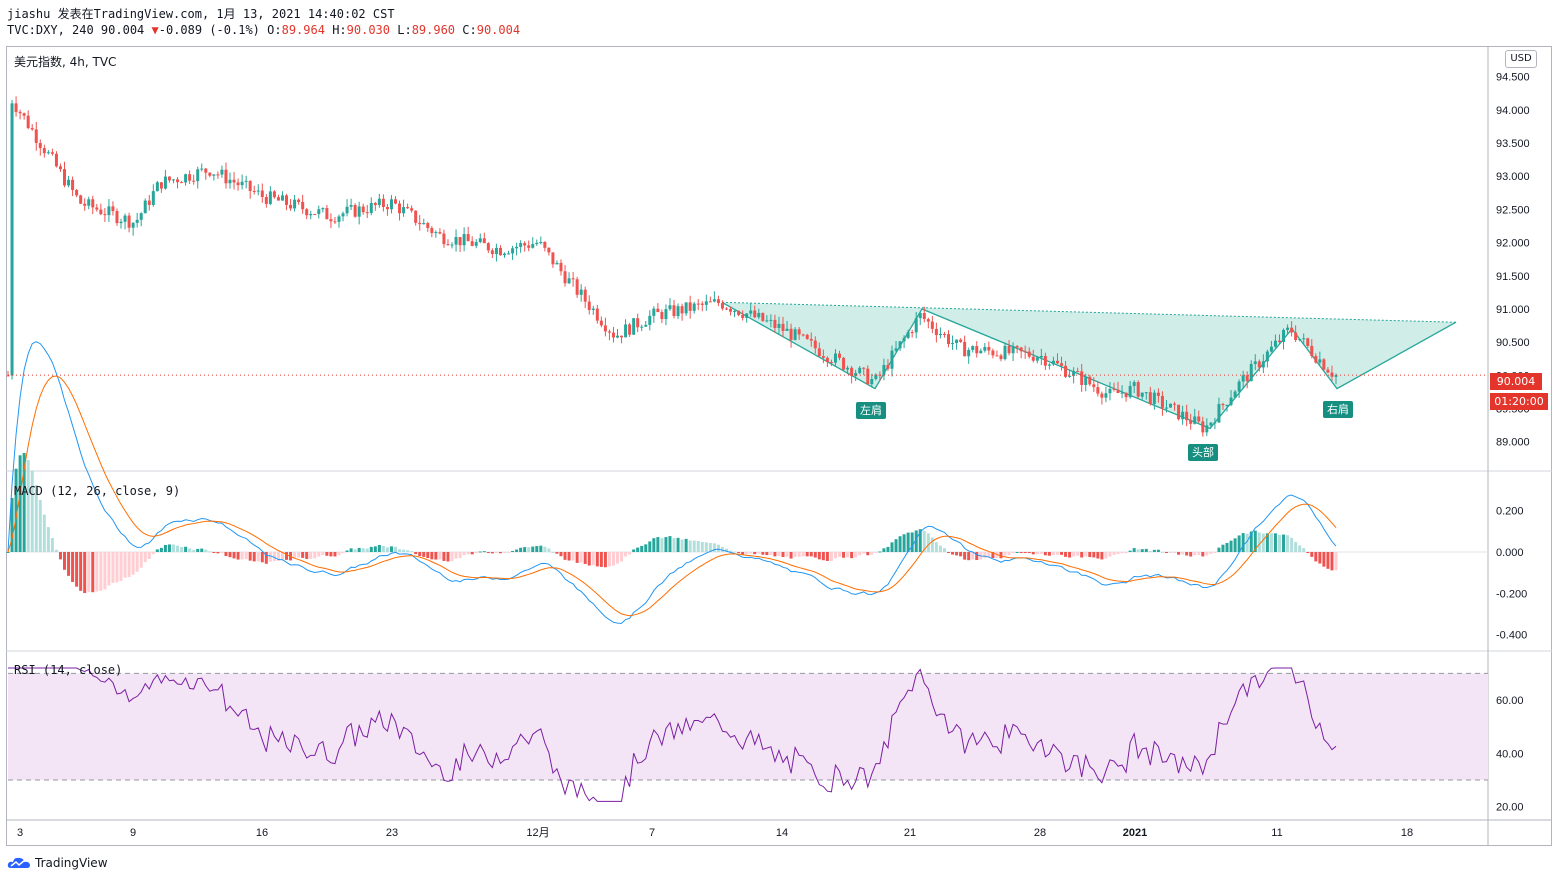 The image size is (1559, 883). I want to click on tradingview-logo: TradingView, so click(57, 863).